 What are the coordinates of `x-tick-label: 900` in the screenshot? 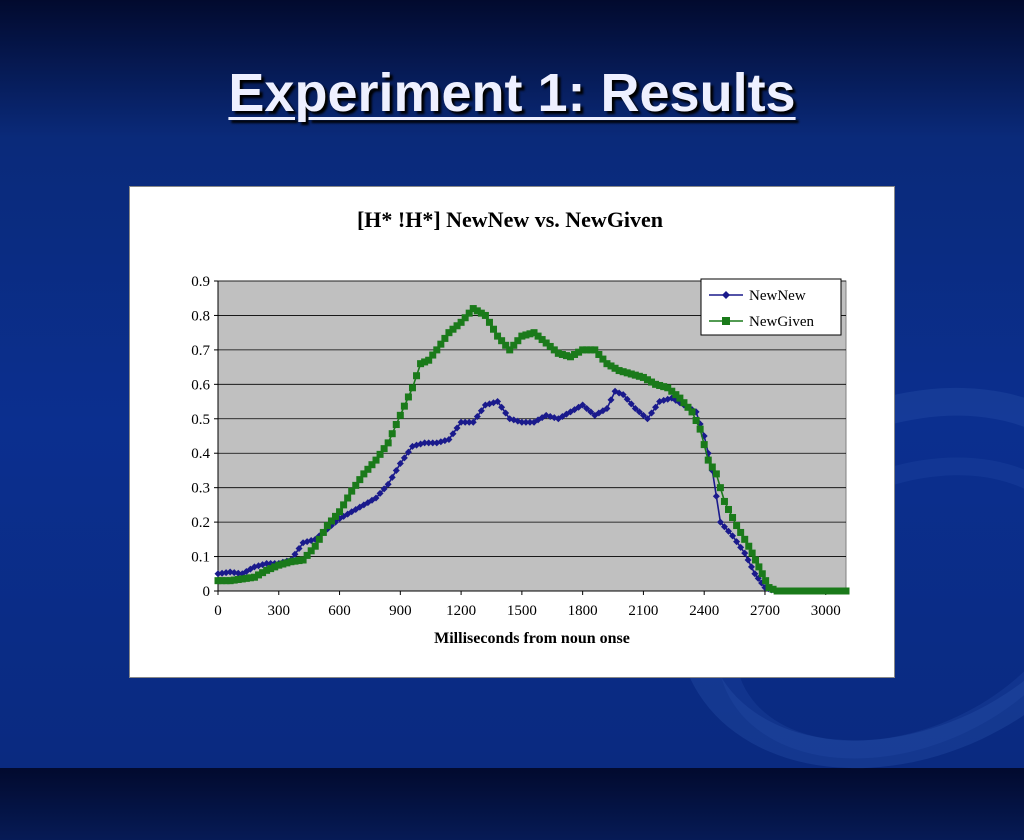 It's located at (400, 611).